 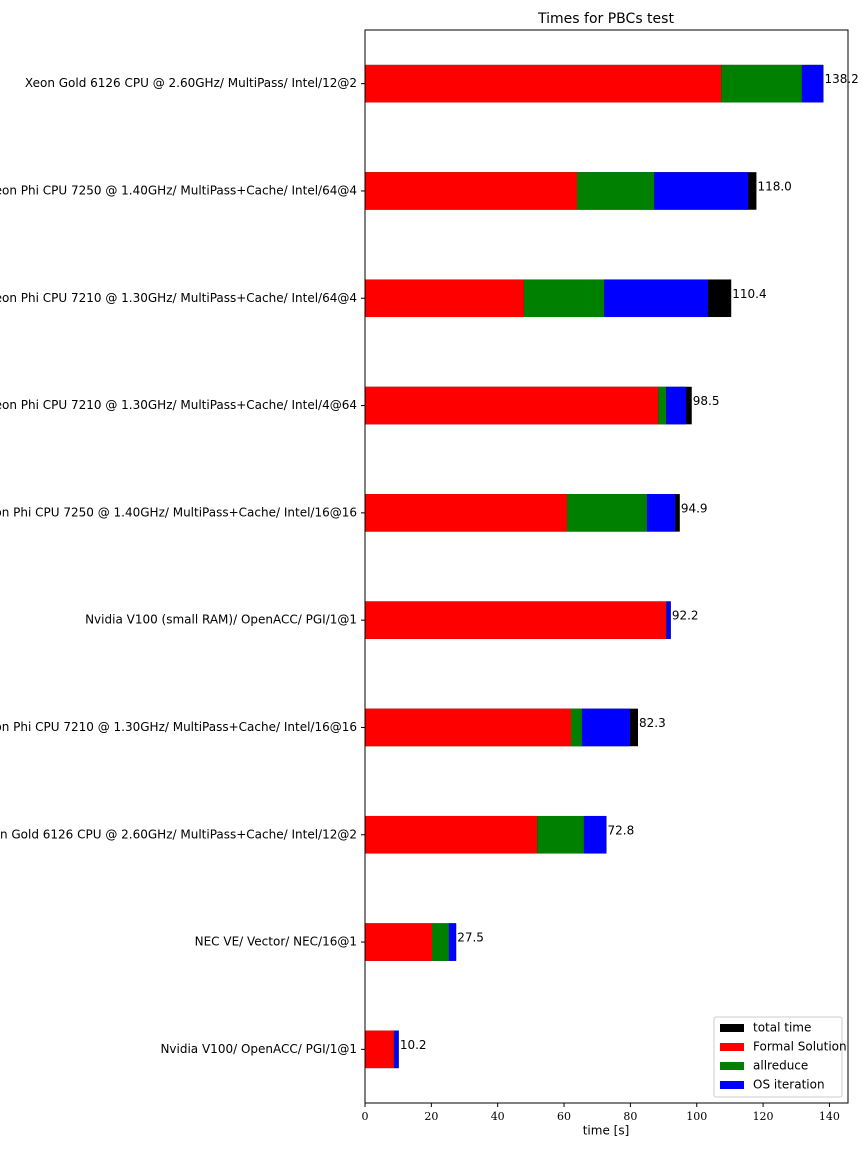 I want to click on value-label: 118.0, so click(x=774, y=186).